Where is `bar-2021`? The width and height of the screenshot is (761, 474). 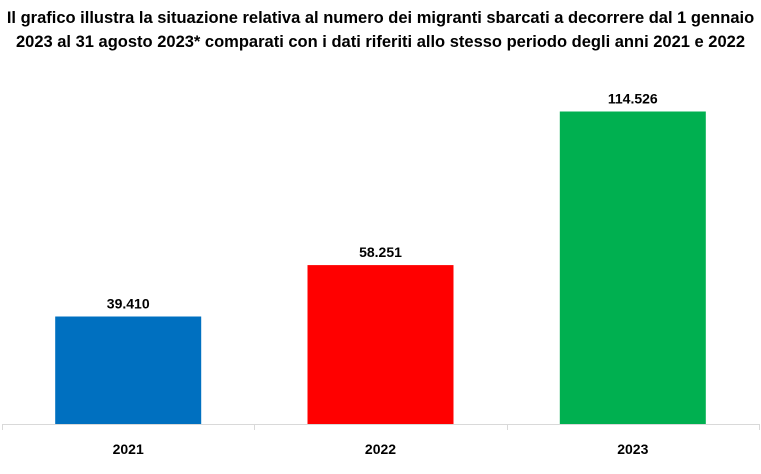 bar-2021 is located at coordinates (128, 370).